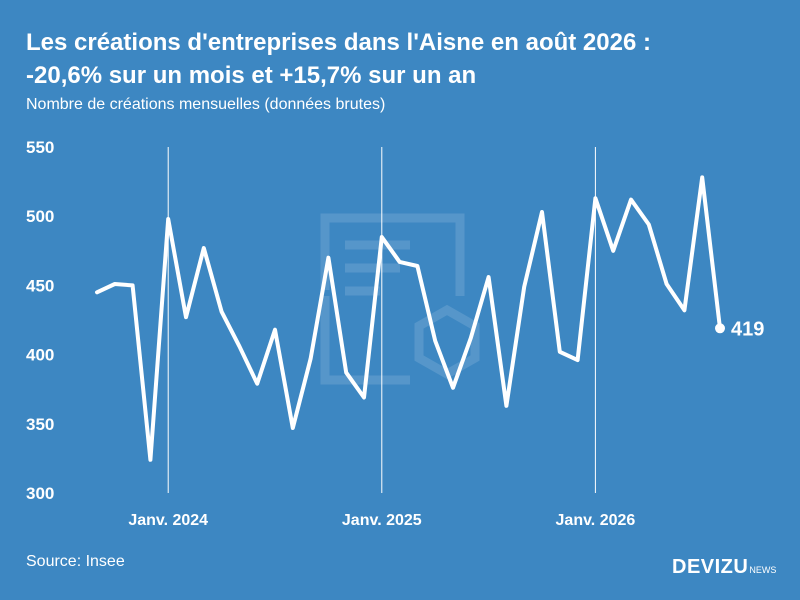 This screenshot has width=800, height=600. What do you see at coordinates (40, 493) in the screenshot?
I see `y-tick-label: 300` at bounding box center [40, 493].